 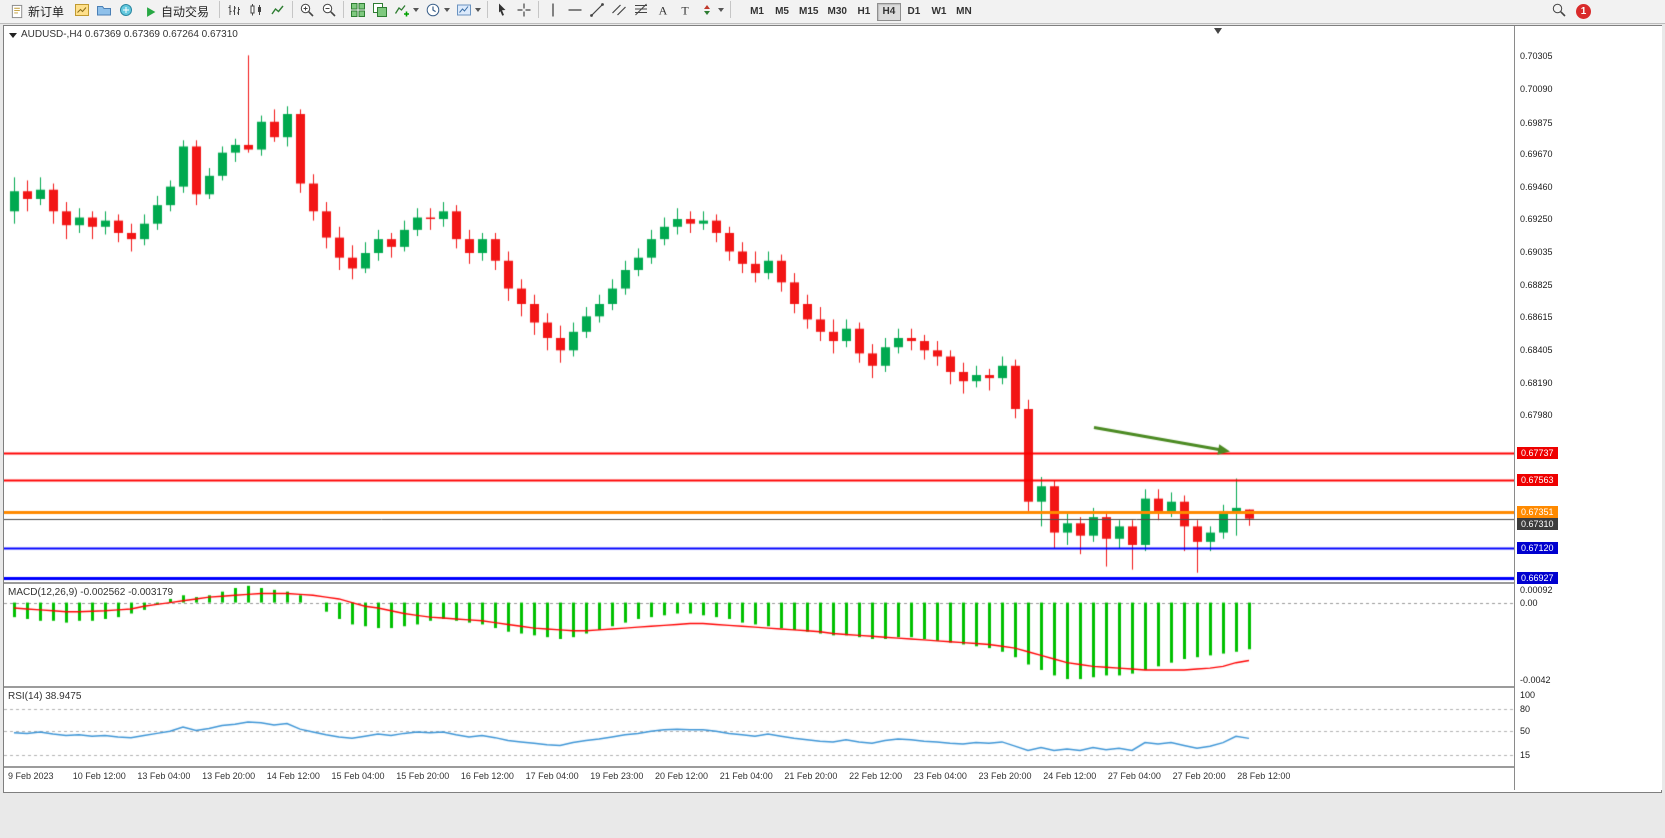 What do you see at coordinates (437, 10) in the screenshot?
I see `periods-icon` at bounding box center [437, 10].